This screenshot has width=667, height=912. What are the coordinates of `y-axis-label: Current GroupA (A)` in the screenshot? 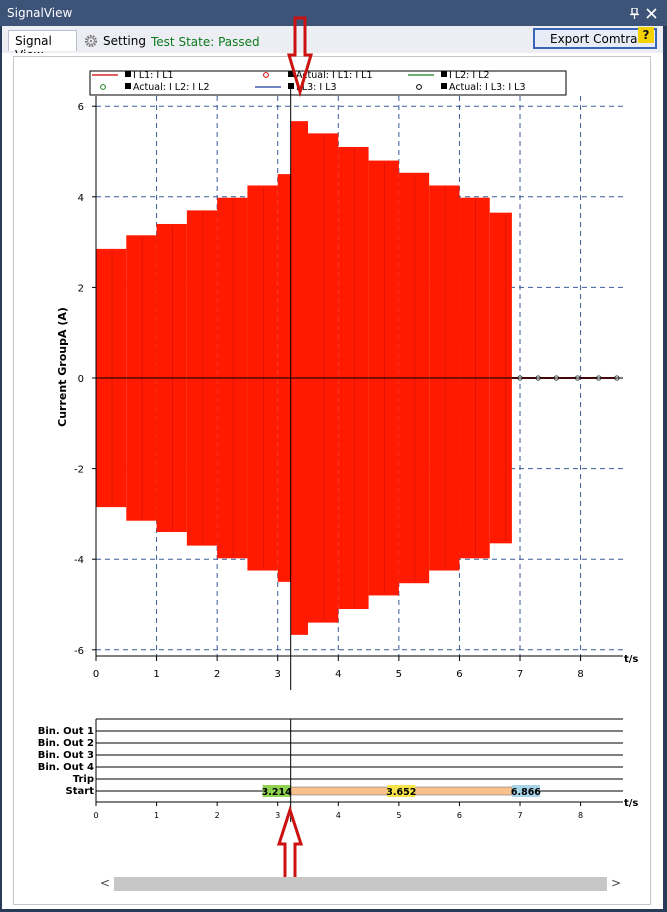 It's located at (62, 367).